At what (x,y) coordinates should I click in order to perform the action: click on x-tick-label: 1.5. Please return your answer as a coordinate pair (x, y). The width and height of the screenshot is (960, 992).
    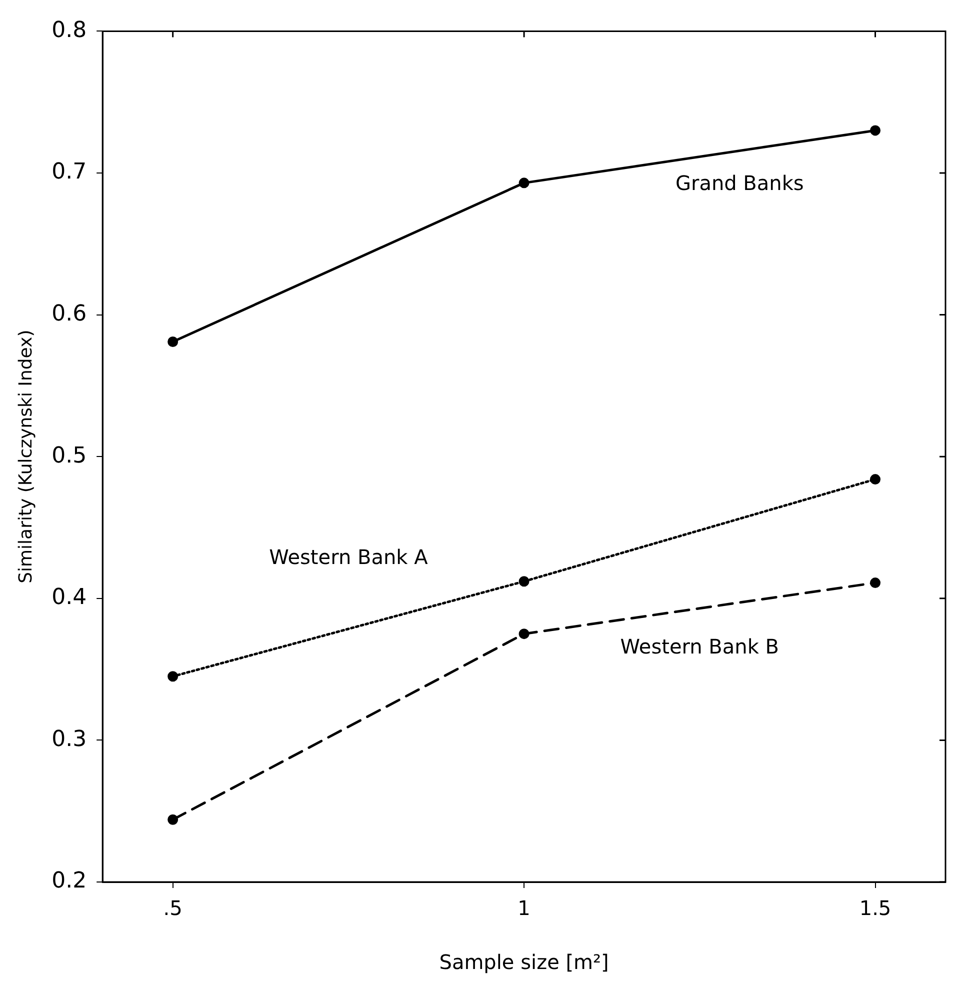
    Looking at the image, I should click on (875, 908).